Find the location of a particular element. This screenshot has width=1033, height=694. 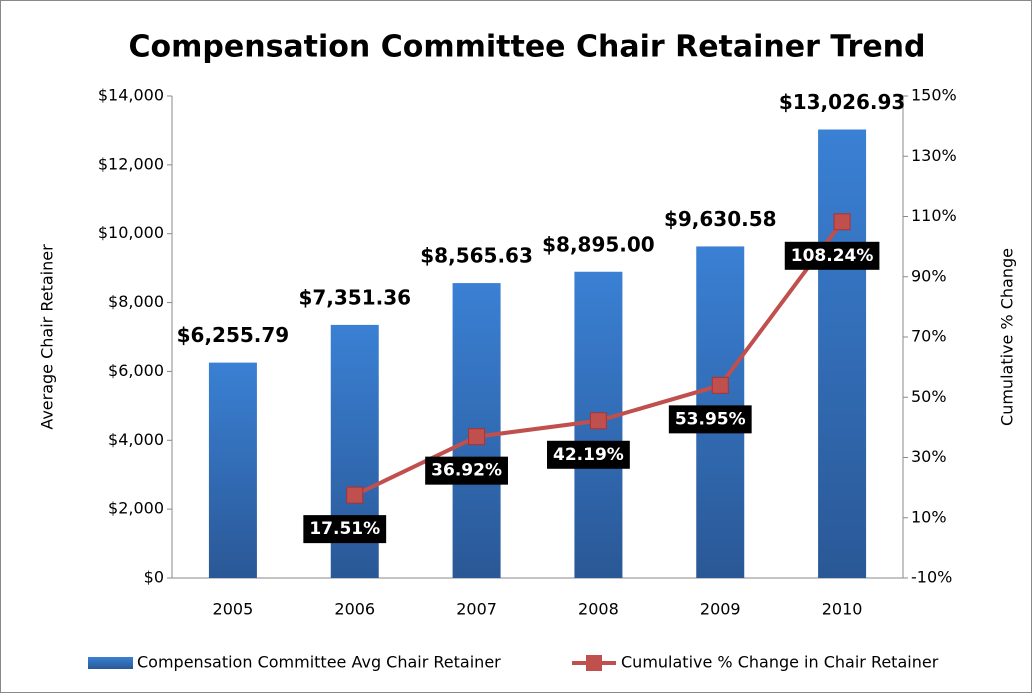

y2-tick-label: 110% is located at coordinates (934, 215).